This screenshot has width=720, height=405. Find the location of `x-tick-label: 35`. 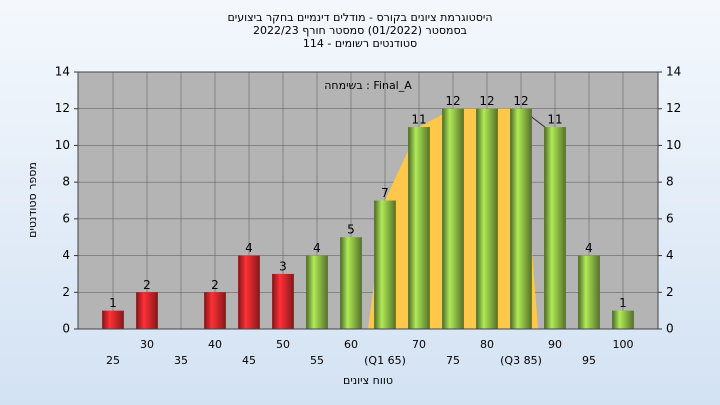

x-tick-label: 35 is located at coordinates (181, 360).